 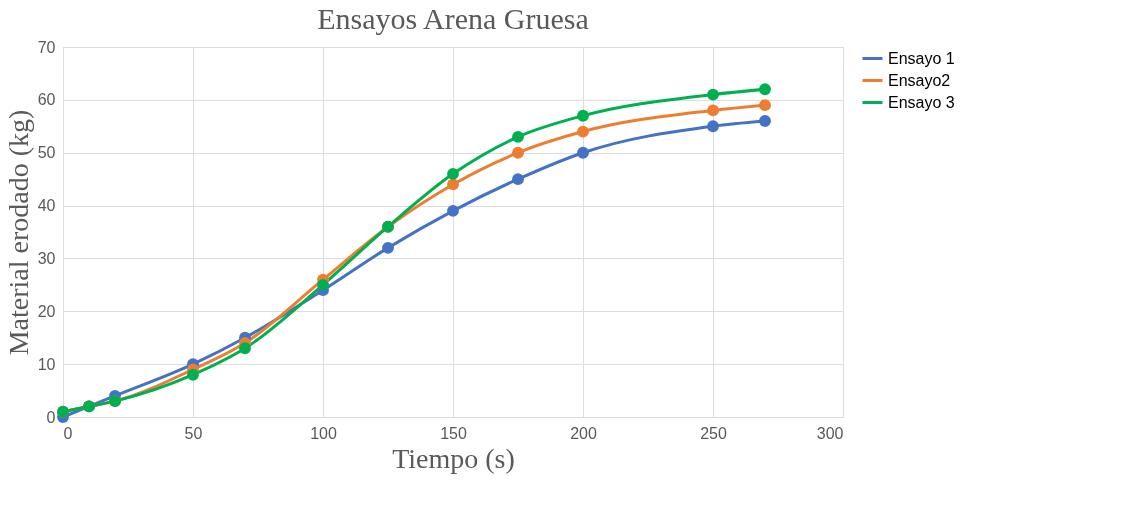 What do you see at coordinates (68, 433) in the screenshot?
I see `x-tick-label: 0` at bounding box center [68, 433].